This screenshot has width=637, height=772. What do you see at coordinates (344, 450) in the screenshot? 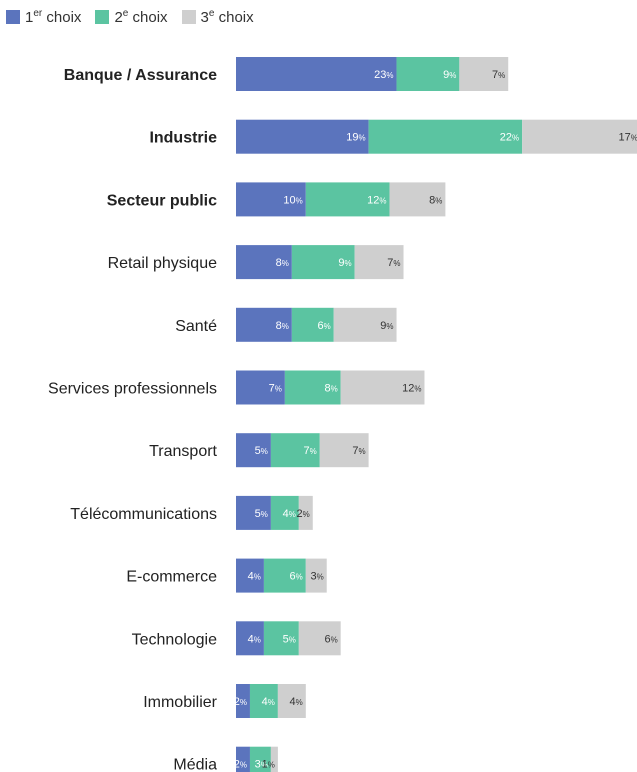
I see `bar-segment-transport-s3` at bounding box center [344, 450].